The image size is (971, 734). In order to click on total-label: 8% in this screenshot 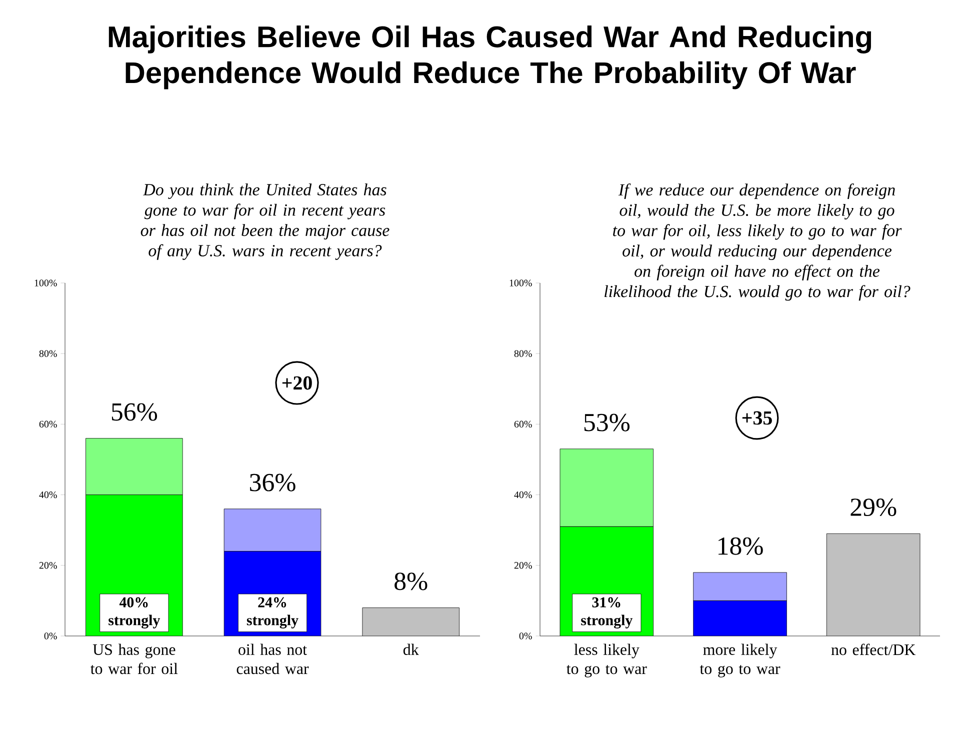, I will do `click(411, 581)`.